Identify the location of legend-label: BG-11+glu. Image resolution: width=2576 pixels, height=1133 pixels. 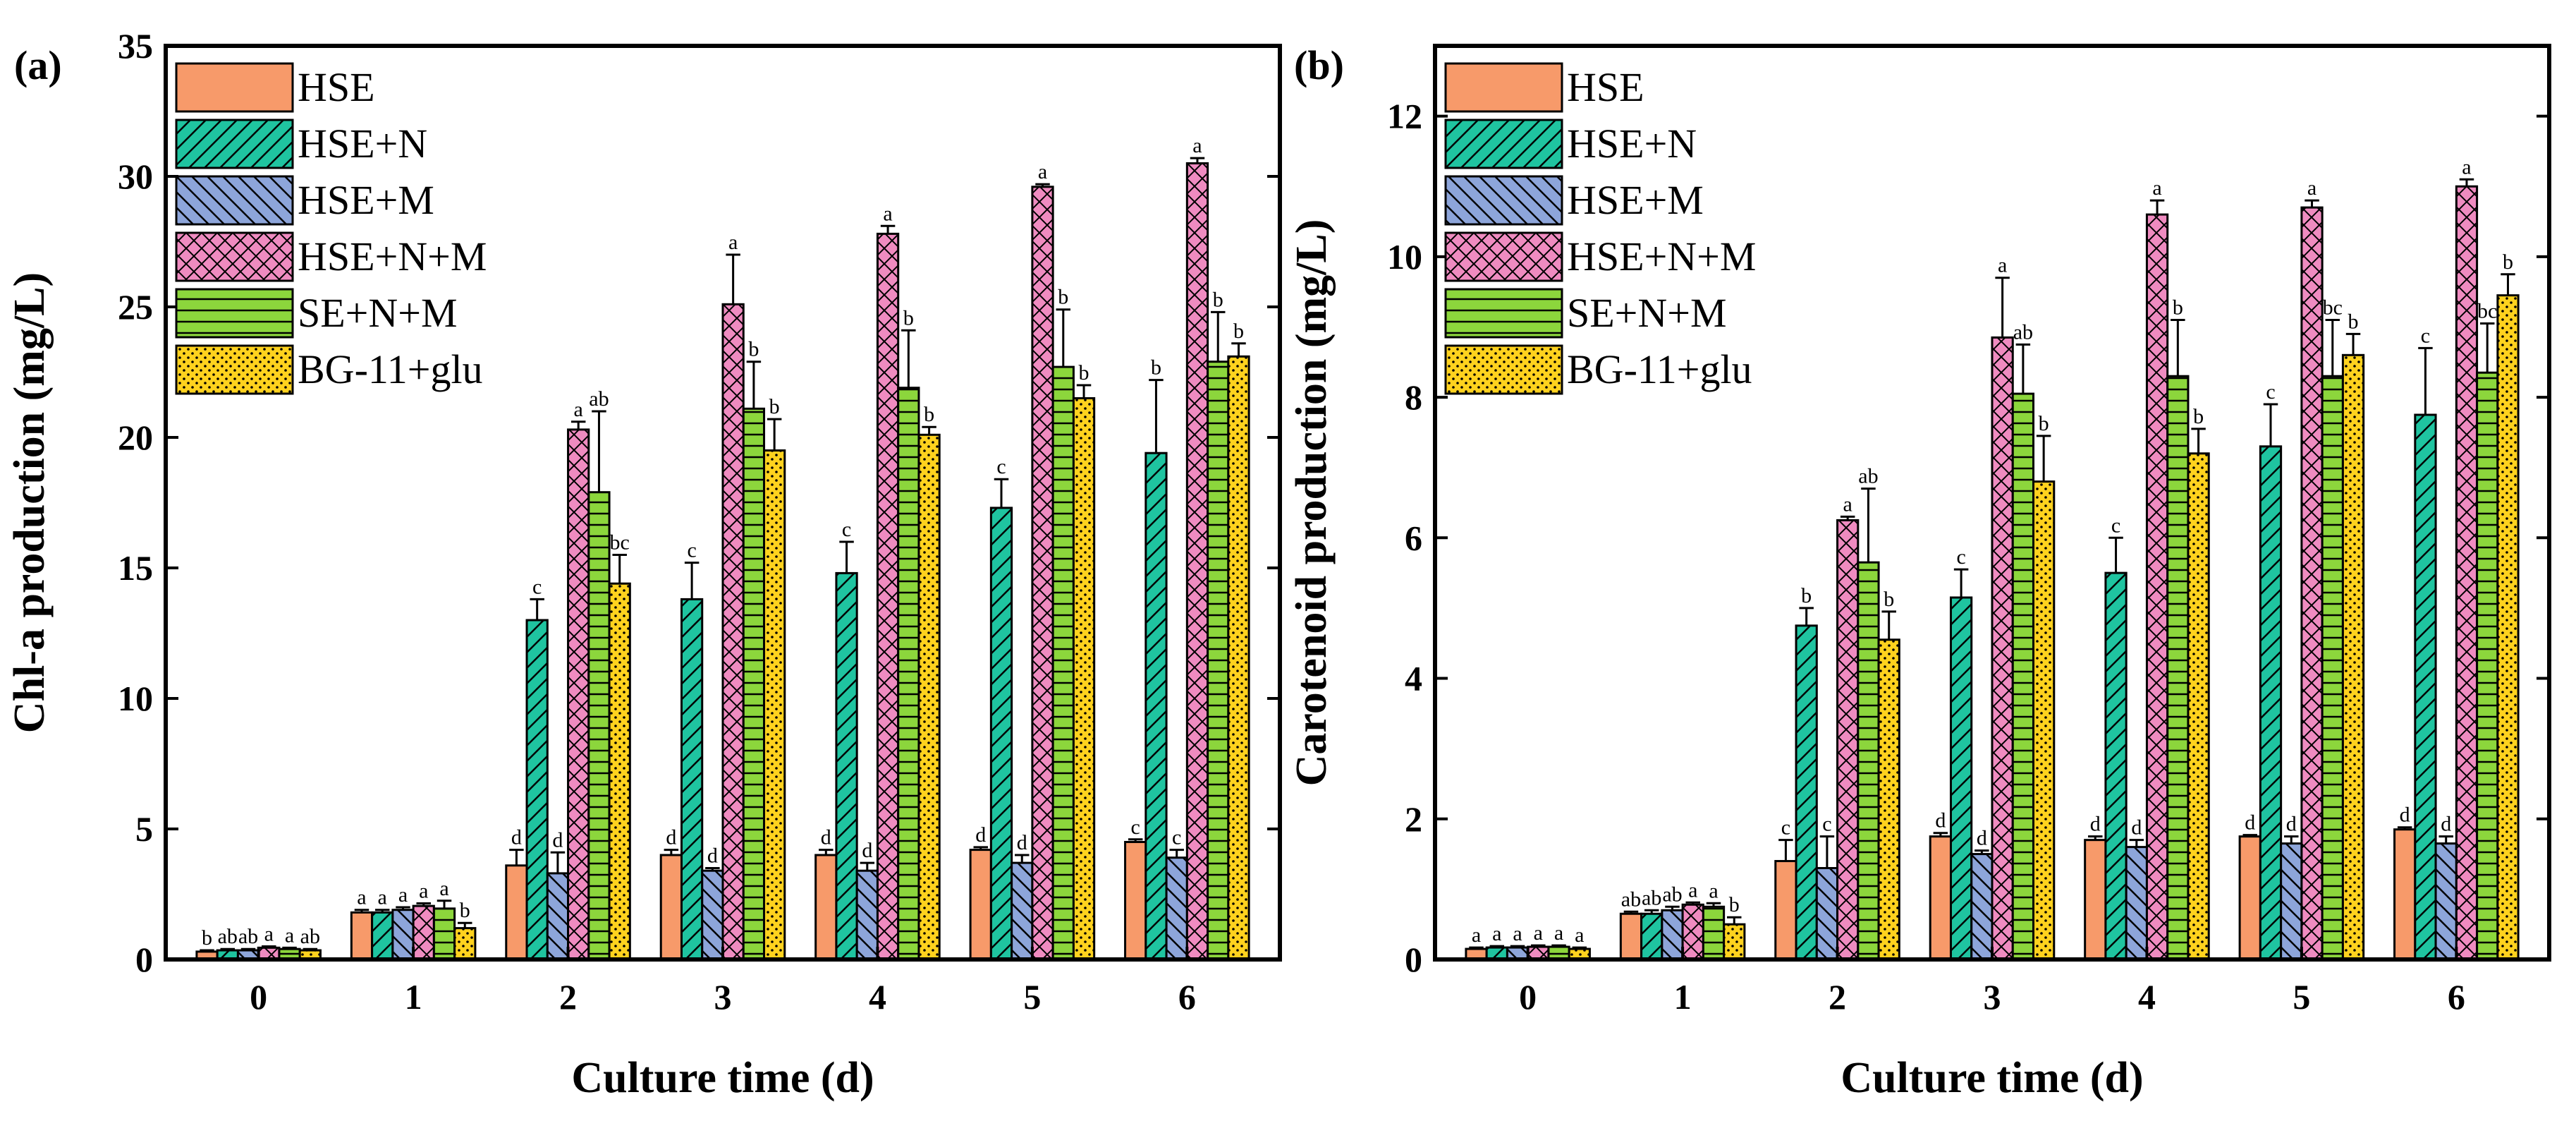
(391, 369).